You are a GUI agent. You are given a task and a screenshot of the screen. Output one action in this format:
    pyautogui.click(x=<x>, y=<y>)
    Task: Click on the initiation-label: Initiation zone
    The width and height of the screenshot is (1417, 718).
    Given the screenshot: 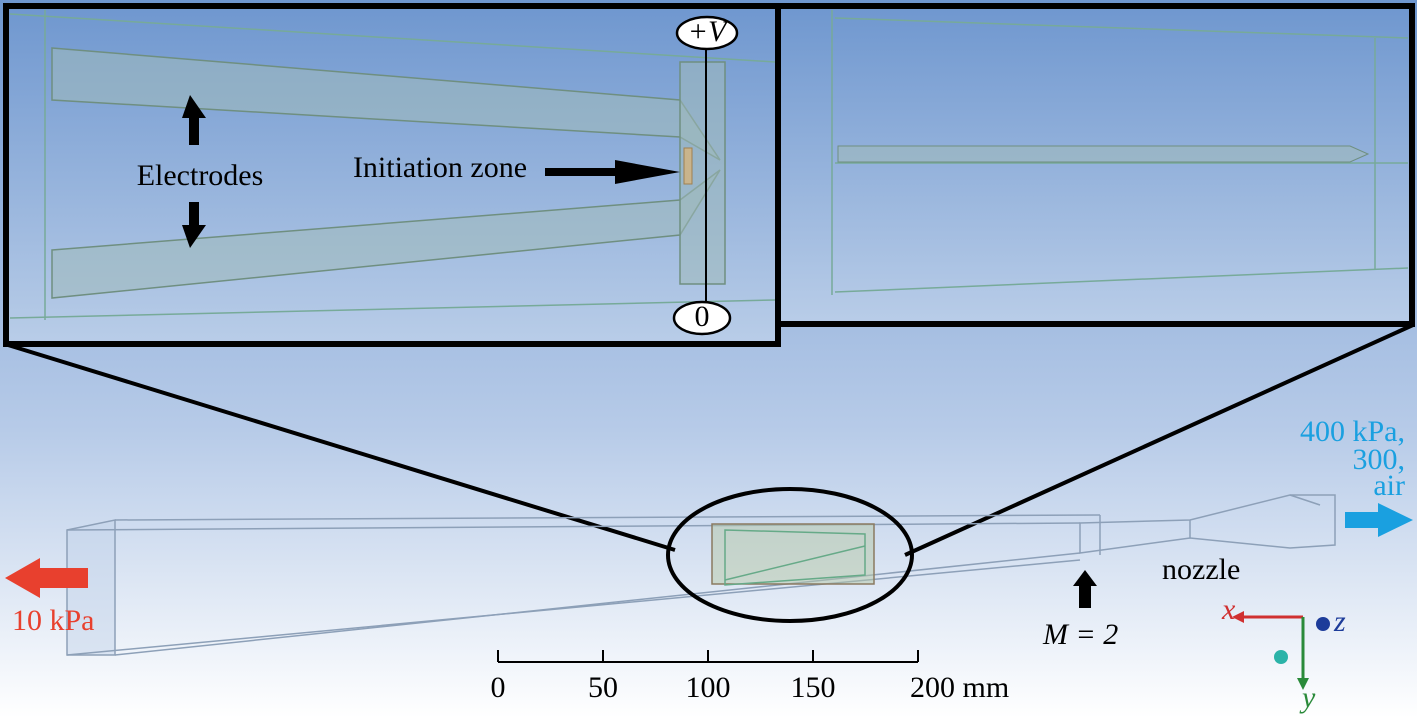 What is the action you would take?
    pyautogui.click(x=440, y=167)
    